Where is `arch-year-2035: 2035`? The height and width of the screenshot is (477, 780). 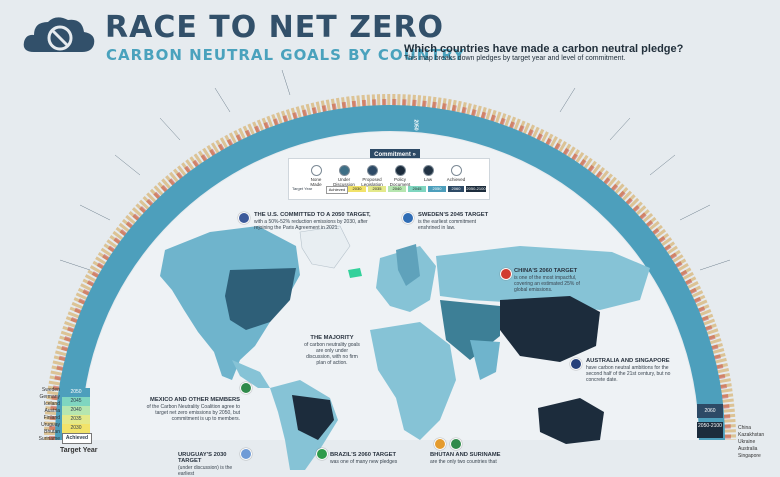 arch-year-2035: 2035 is located at coordinates (76, 419).